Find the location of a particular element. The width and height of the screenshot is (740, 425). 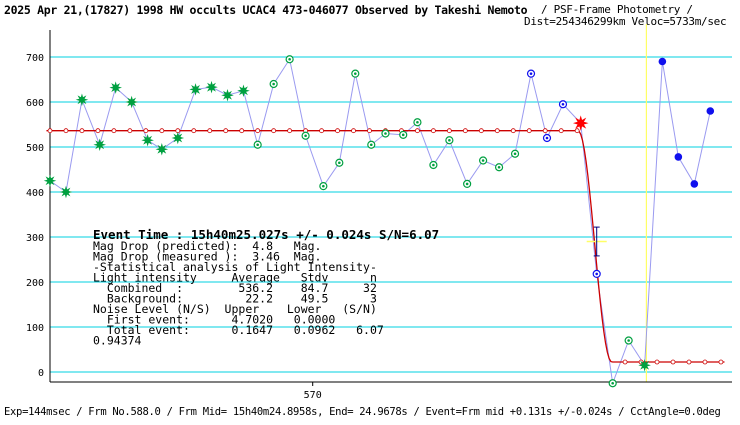

y-tick-label: 200 is located at coordinates (35, 283).